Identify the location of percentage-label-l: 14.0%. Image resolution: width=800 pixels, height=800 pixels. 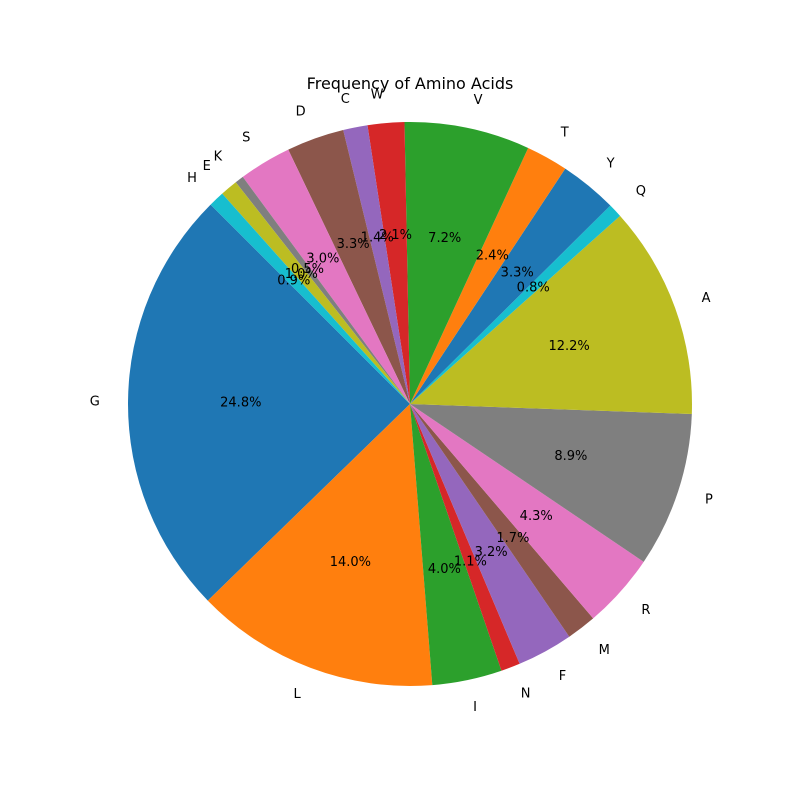
(350, 562).